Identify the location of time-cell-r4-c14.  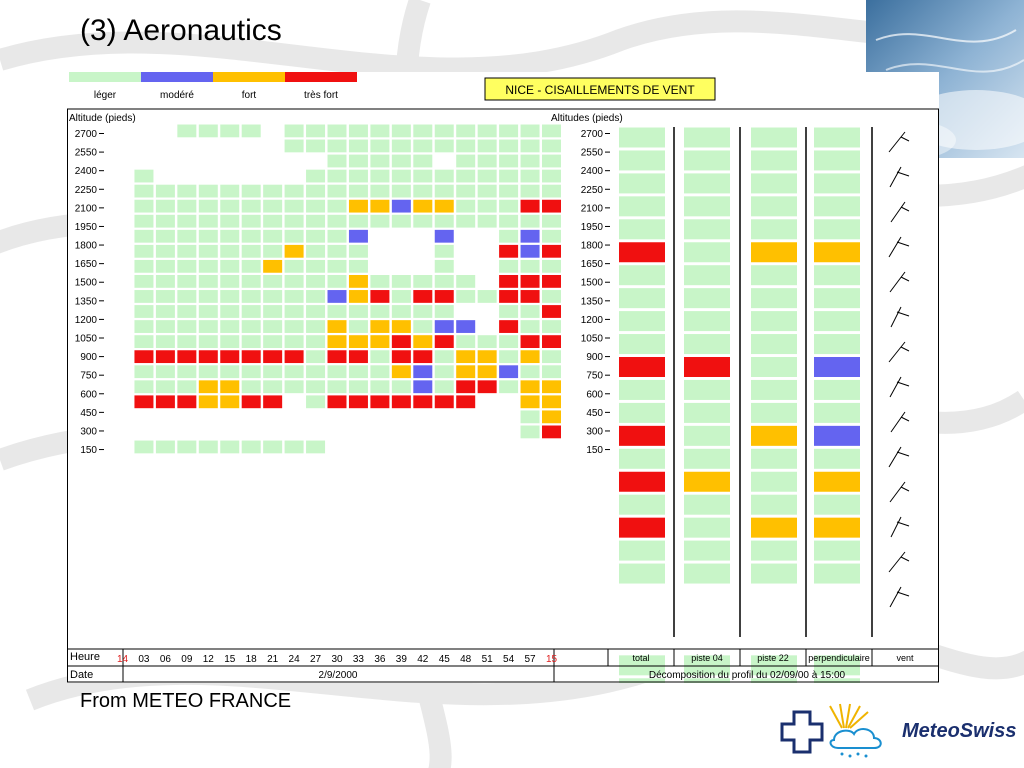
(423, 191).